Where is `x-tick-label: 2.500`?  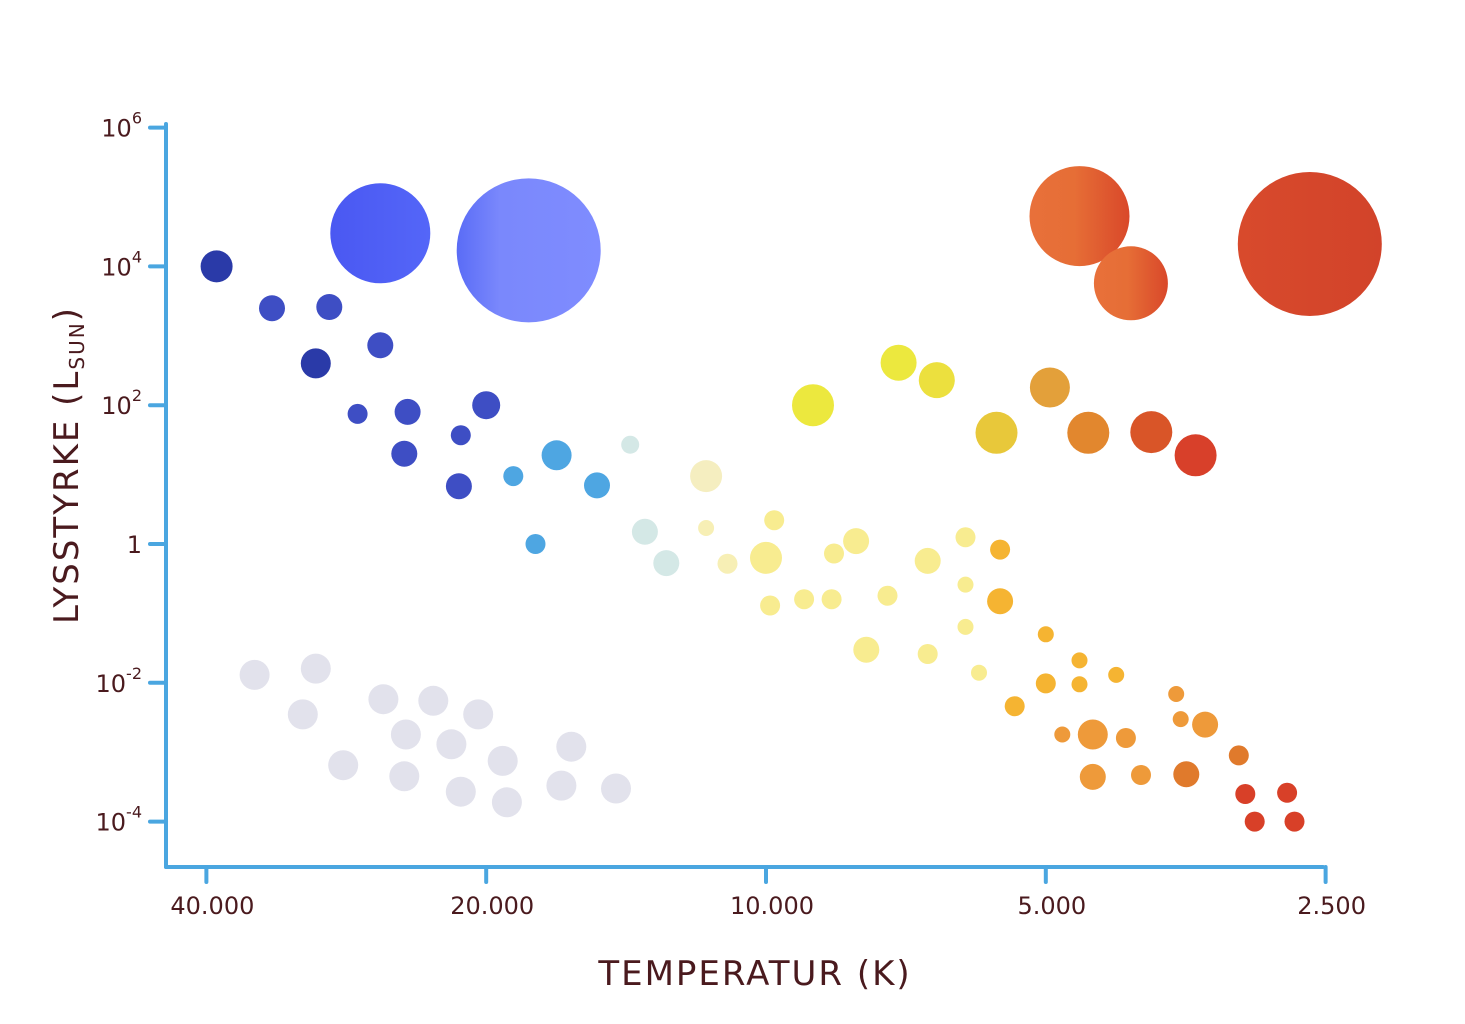 x-tick-label: 2.500 is located at coordinates (1331, 906).